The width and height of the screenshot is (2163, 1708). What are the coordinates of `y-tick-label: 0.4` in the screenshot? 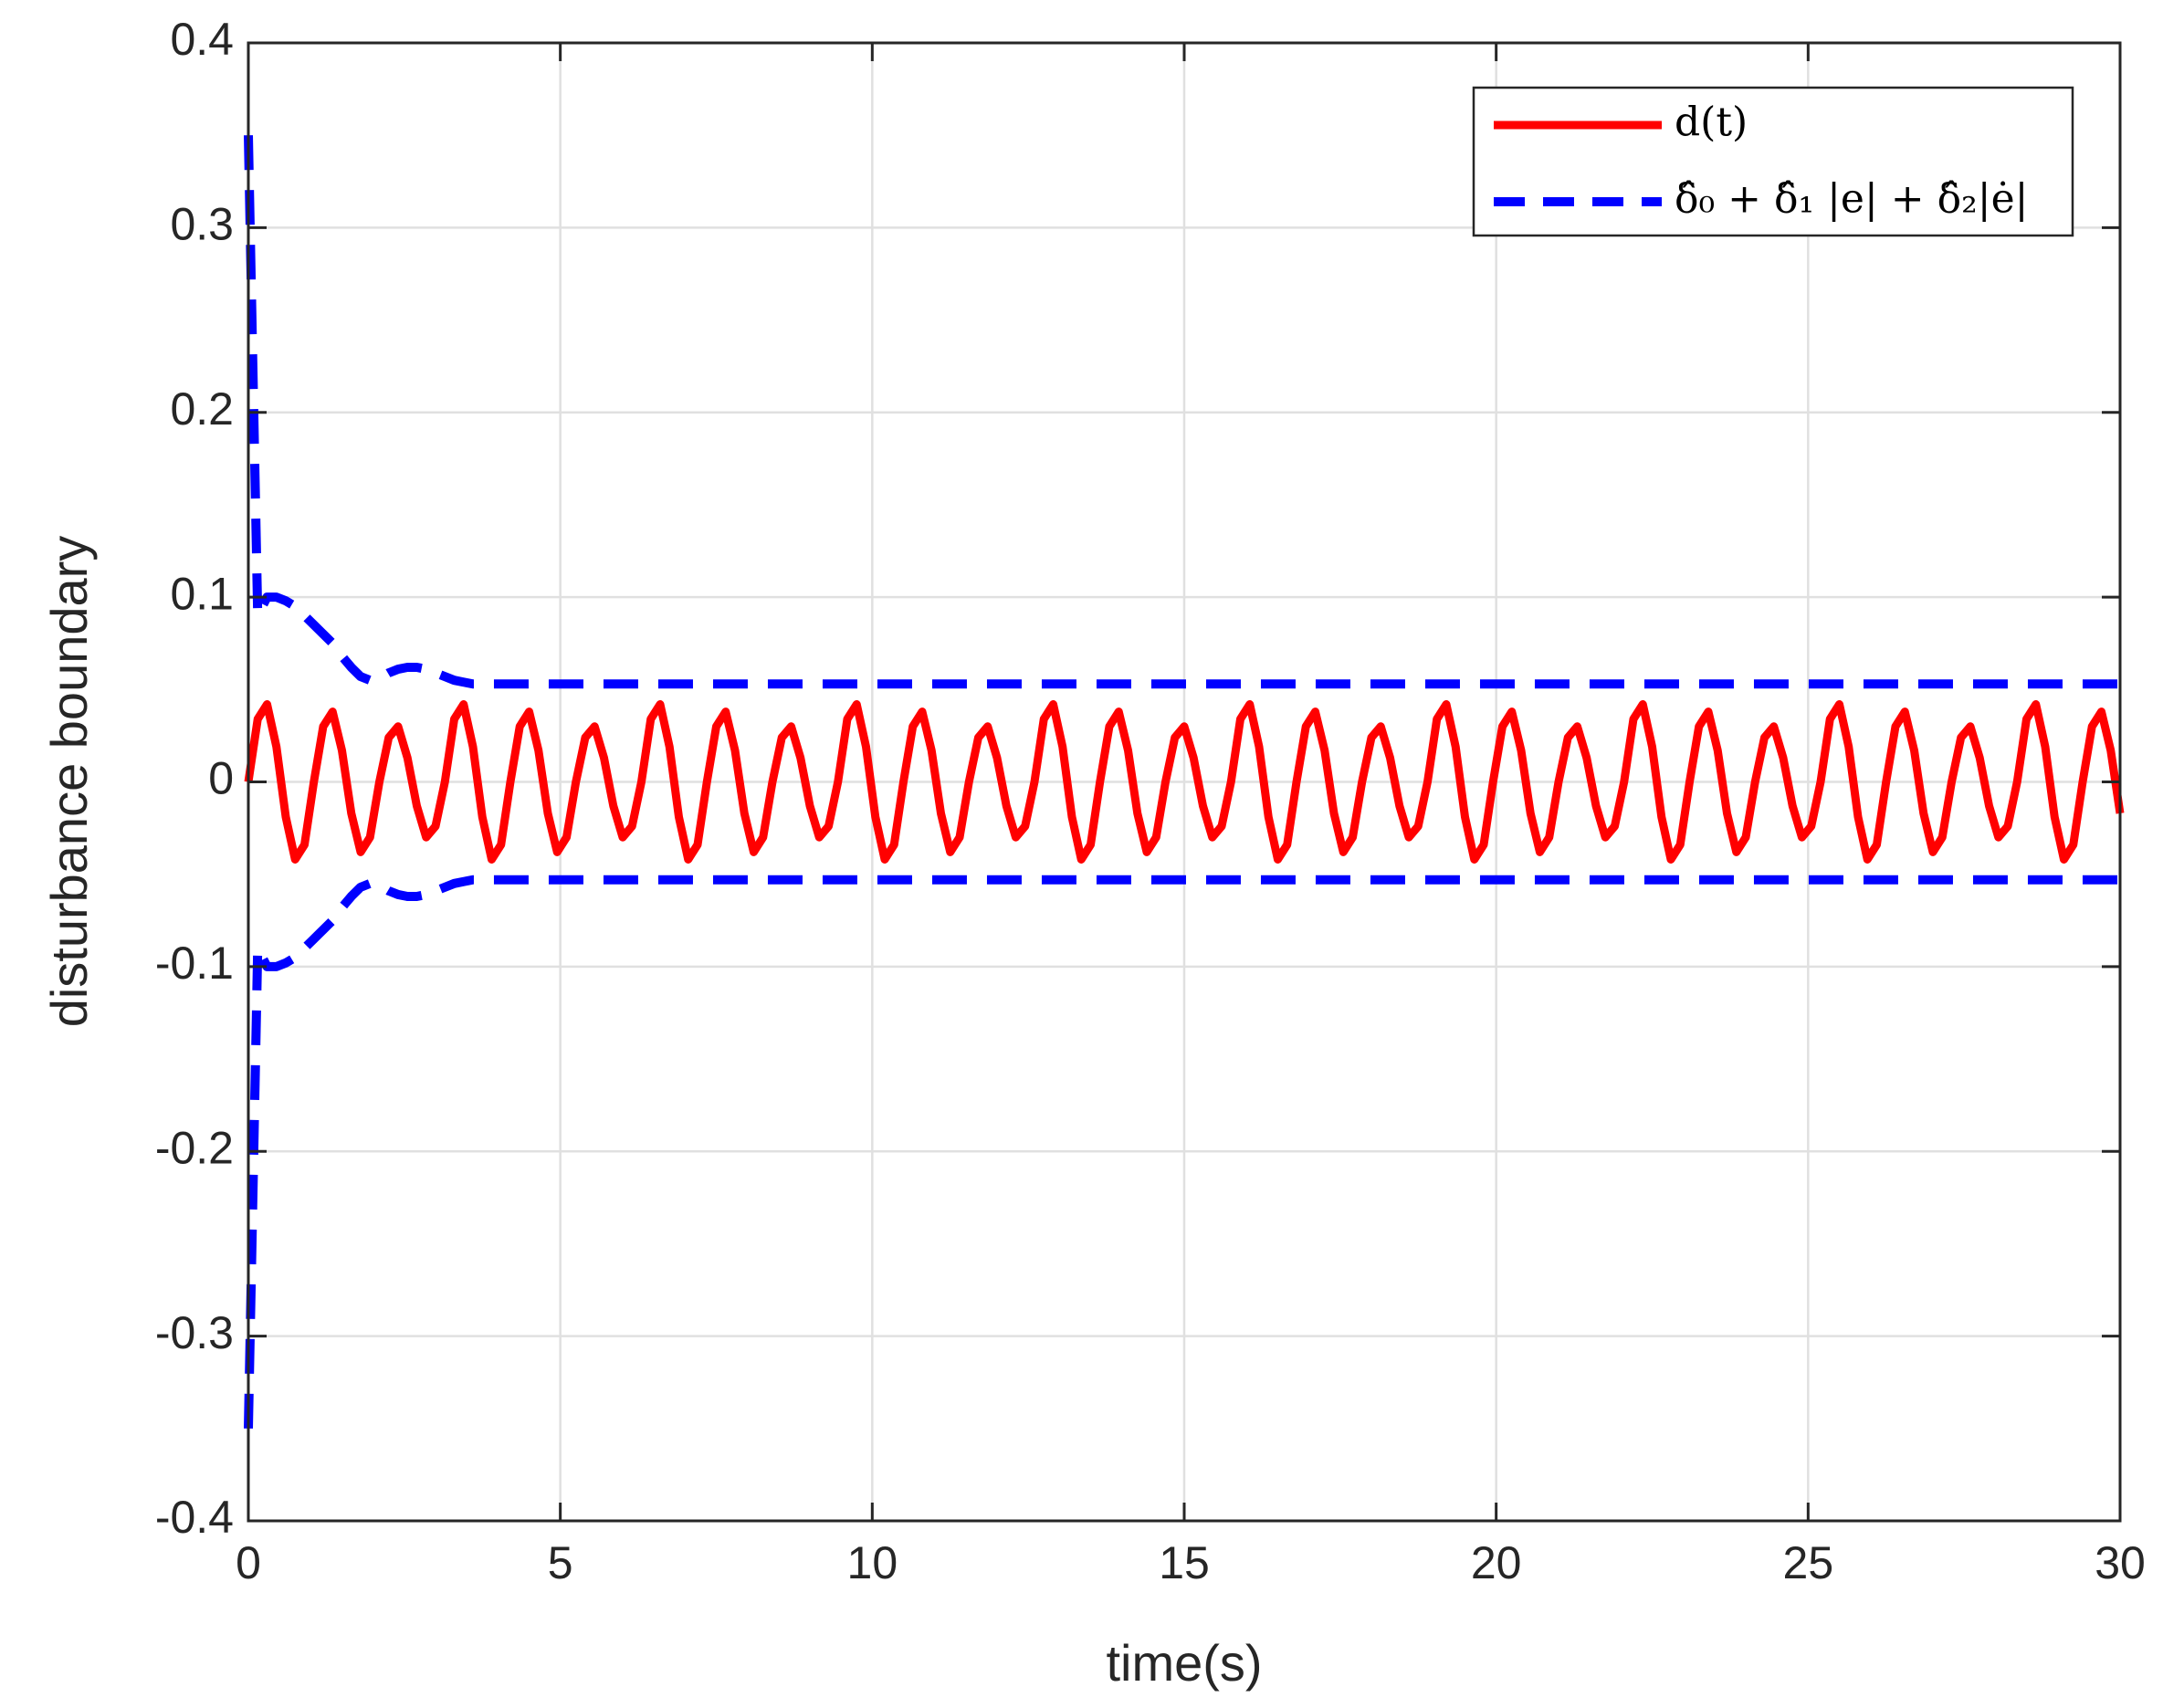 It's located at (202, 39).